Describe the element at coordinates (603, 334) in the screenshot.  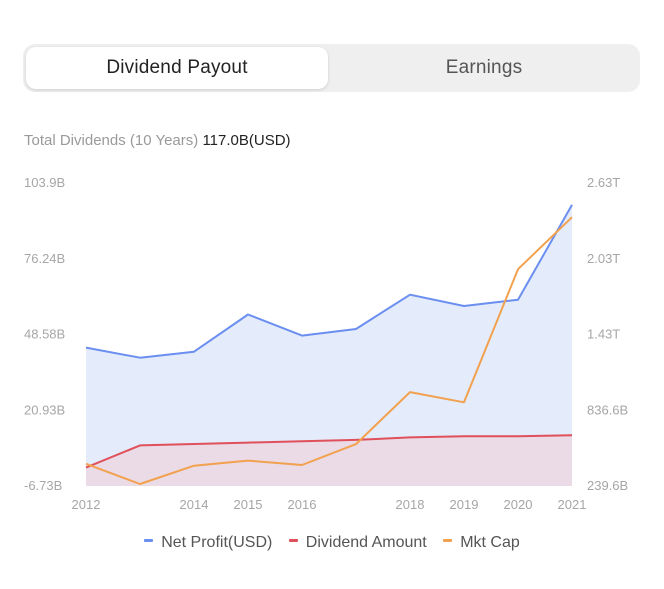
I see `y-right-tick-label: 1.43T` at that location.